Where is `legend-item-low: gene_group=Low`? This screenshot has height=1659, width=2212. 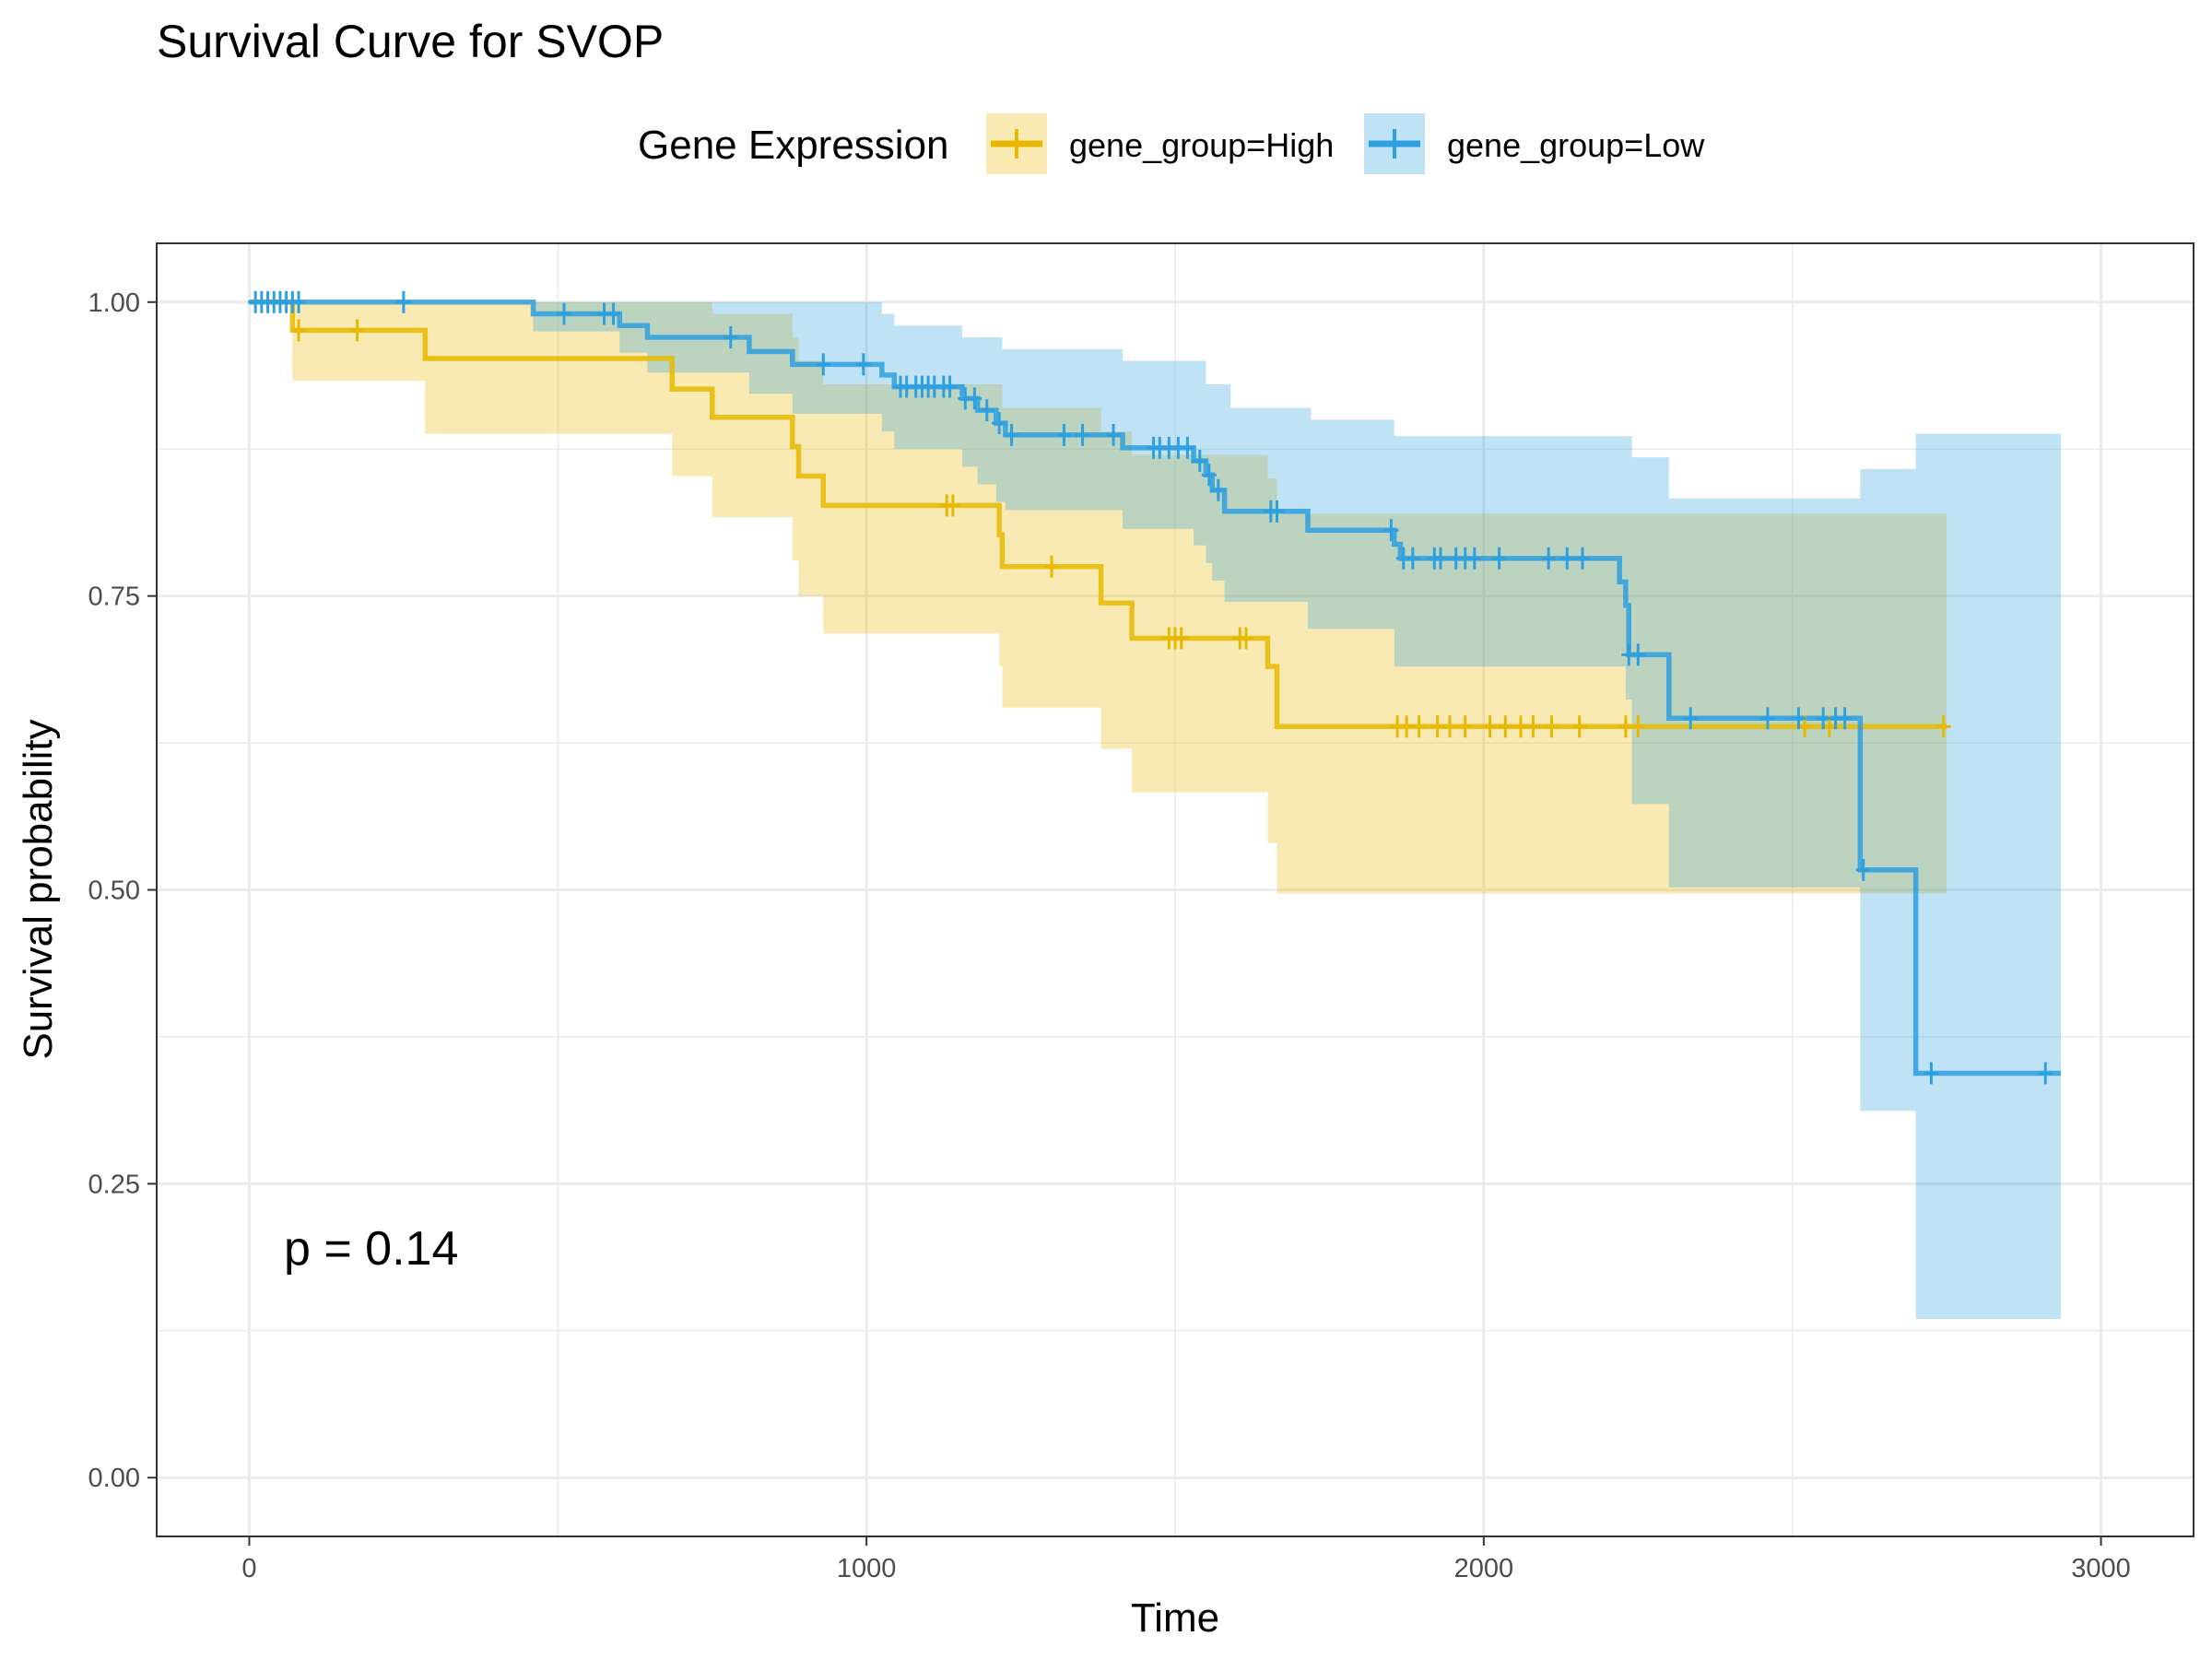 legend-item-low: gene_group=Low is located at coordinates (1534, 143).